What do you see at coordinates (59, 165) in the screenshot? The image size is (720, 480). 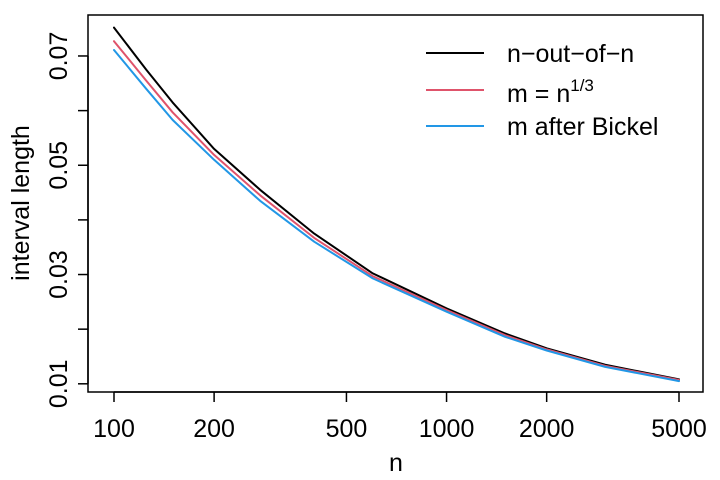 I see `y-tick-label: 0.05` at bounding box center [59, 165].